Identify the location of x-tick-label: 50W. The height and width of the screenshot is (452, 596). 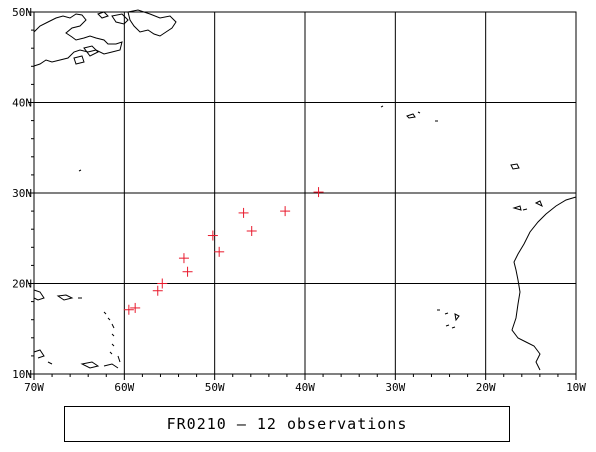
(215, 387).